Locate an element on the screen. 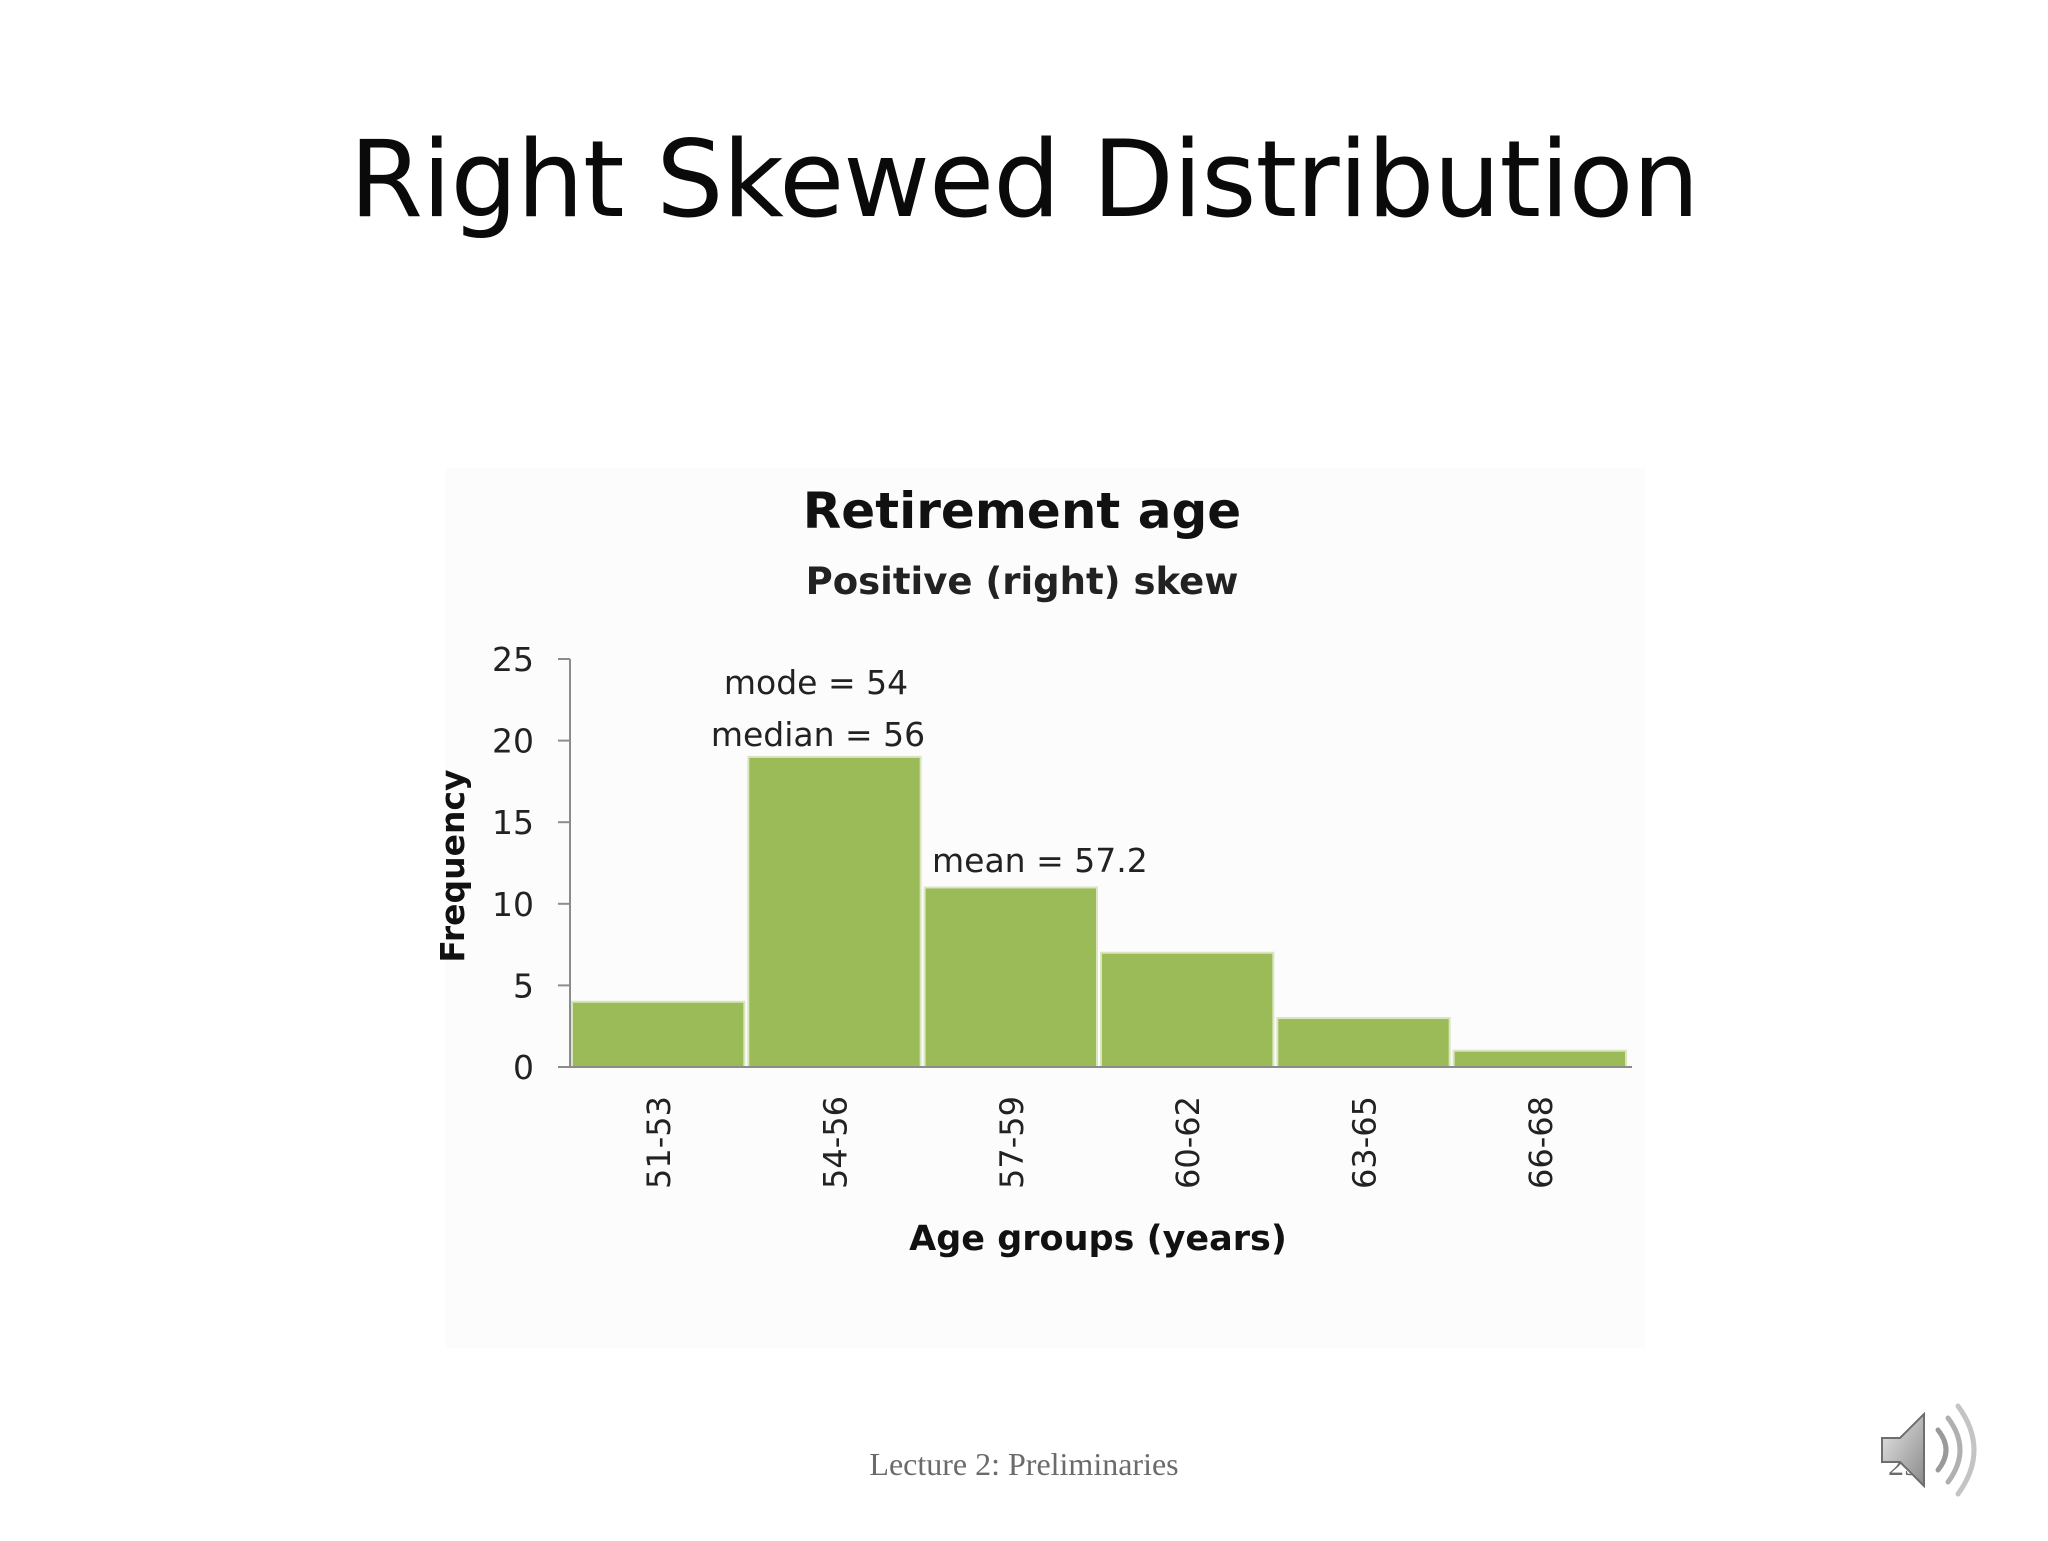 The height and width of the screenshot is (1541, 2048). slide-footer: Lecture 2: Preliminaries is located at coordinates (1024, 1464).